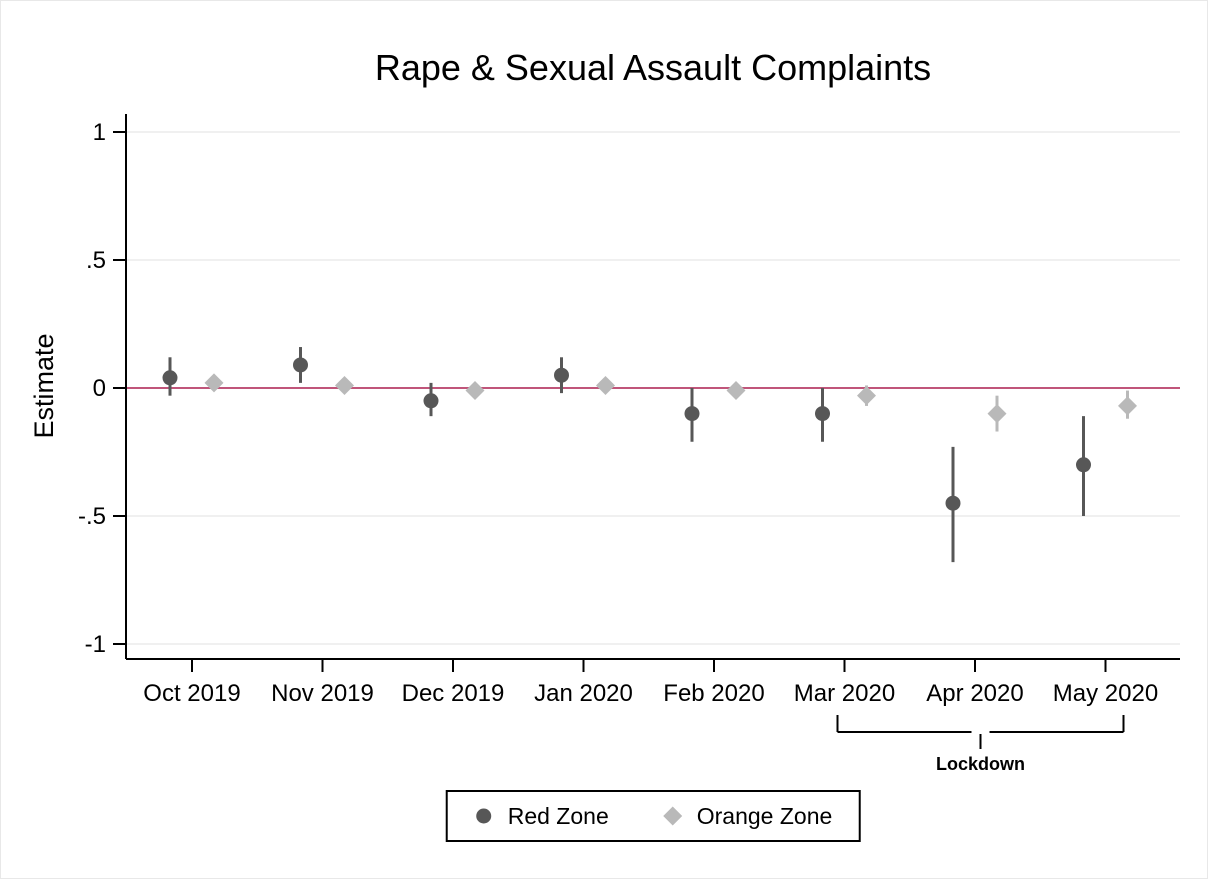 The image size is (1208, 879). What do you see at coordinates (453, 693) in the screenshot?
I see `x-tick-label: Dec 2019` at bounding box center [453, 693].